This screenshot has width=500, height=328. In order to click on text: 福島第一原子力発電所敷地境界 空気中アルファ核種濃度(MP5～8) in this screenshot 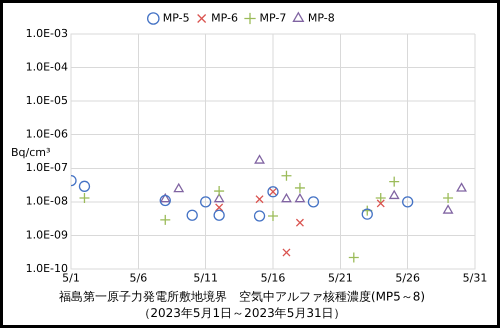, I will do `click(242, 297)`.